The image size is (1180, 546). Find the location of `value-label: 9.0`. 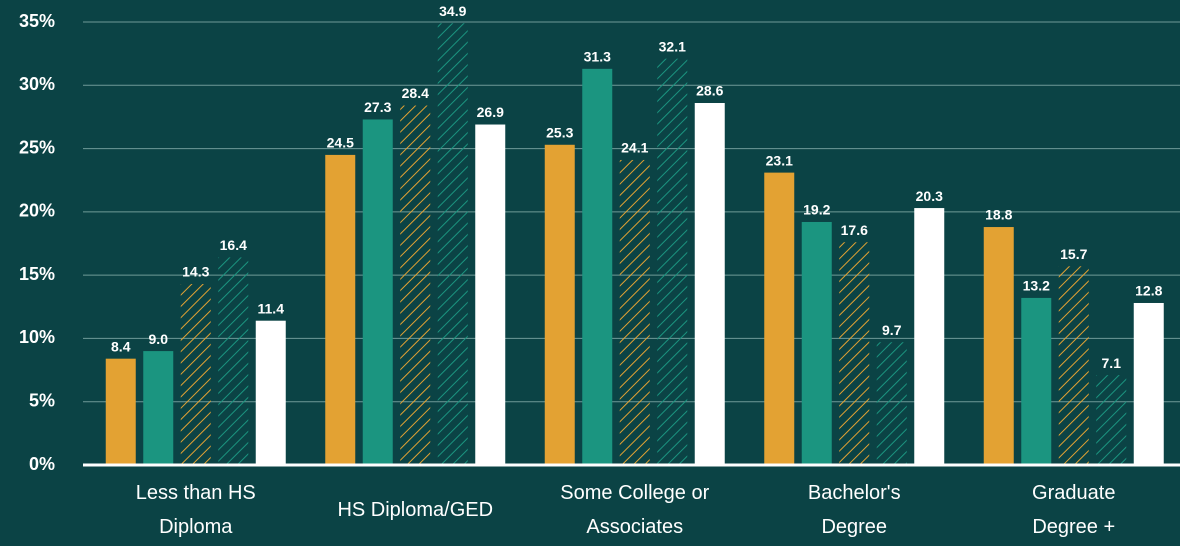

value-label: 9.0 is located at coordinates (159, 339).